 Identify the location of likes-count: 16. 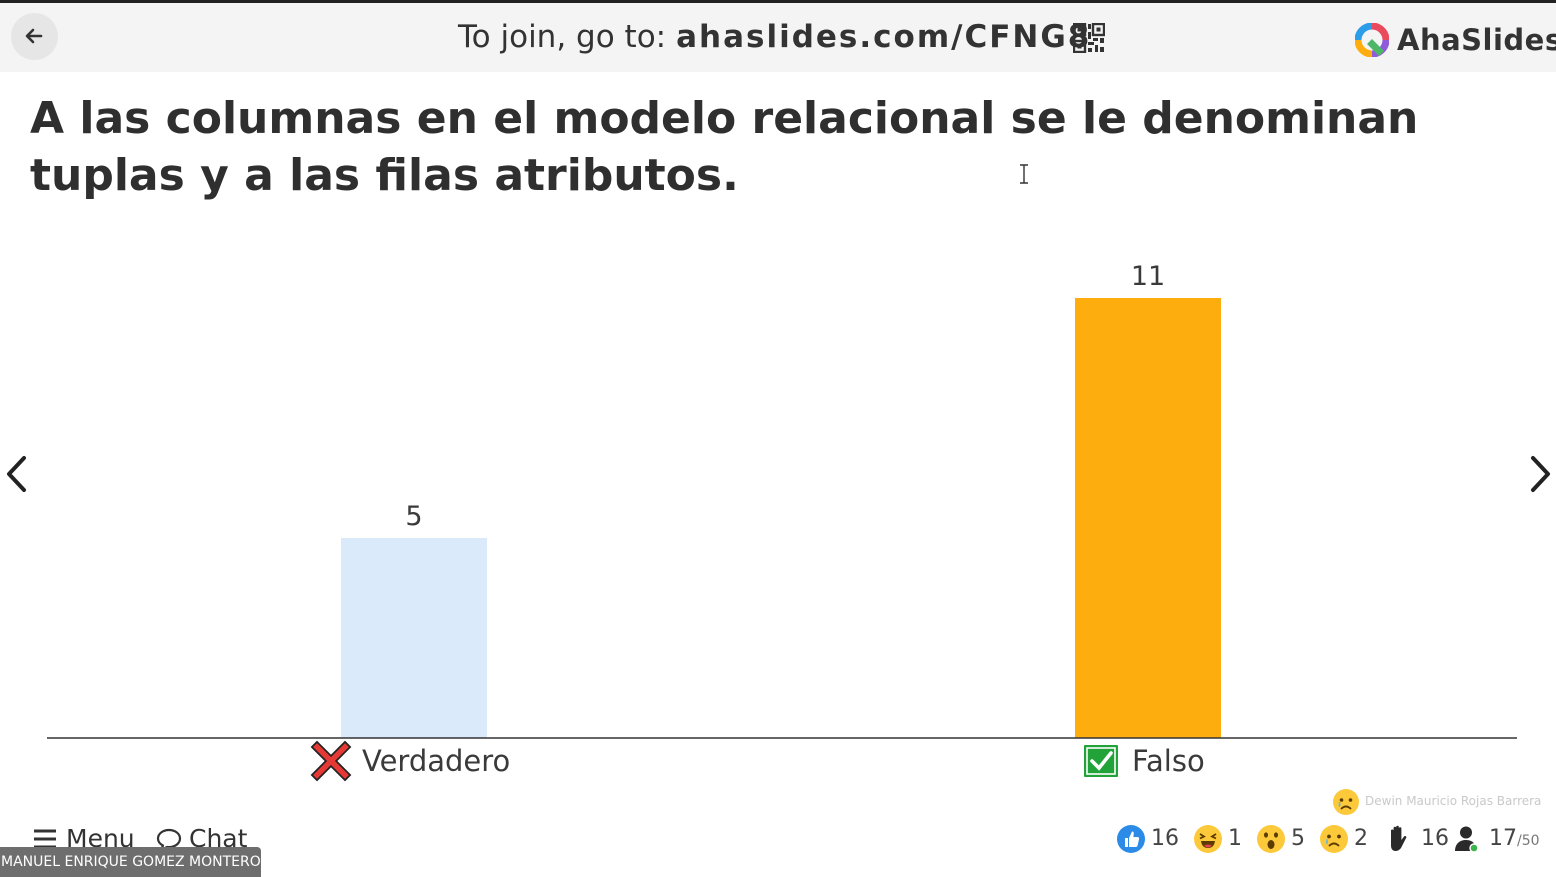
(1165, 838).